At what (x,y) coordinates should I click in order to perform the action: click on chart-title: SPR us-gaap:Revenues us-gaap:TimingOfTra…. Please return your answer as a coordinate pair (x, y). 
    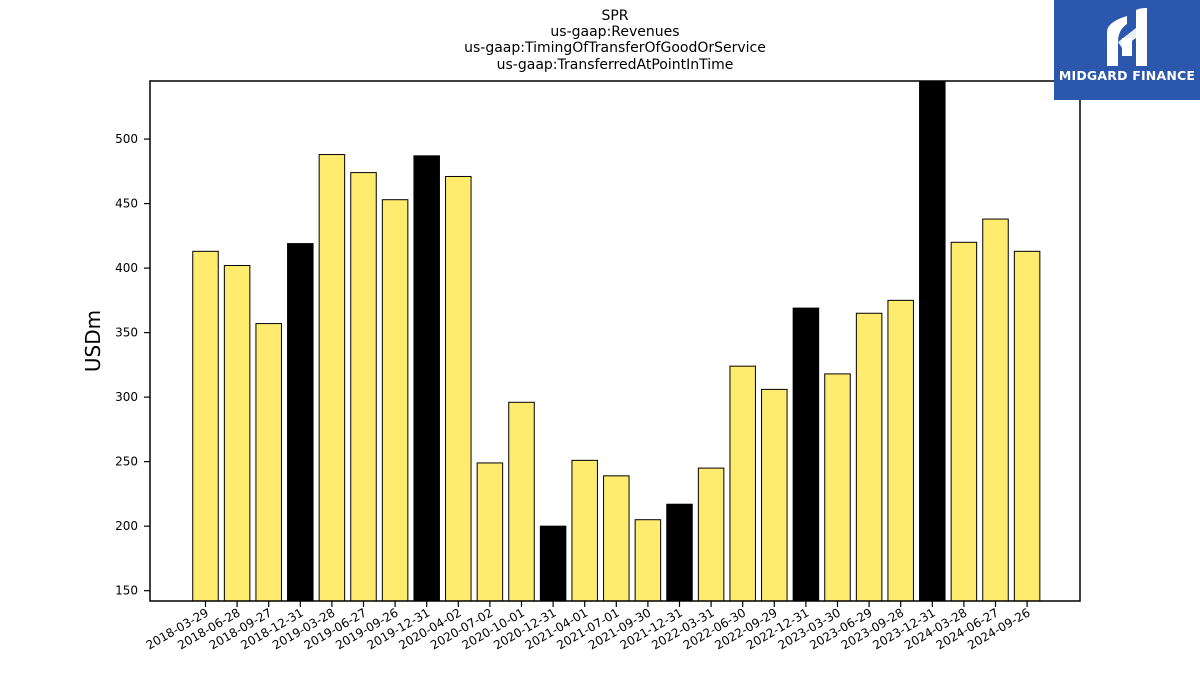
    Looking at the image, I should click on (615, 40).